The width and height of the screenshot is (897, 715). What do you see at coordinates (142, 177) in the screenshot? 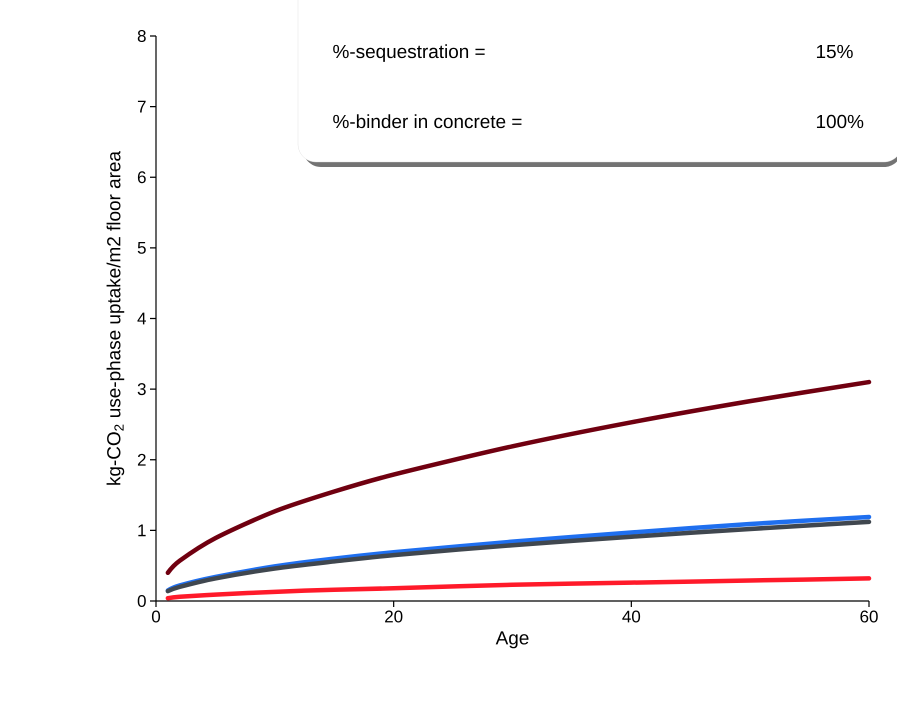
I see `y-tick-label: 6` at bounding box center [142, 177].